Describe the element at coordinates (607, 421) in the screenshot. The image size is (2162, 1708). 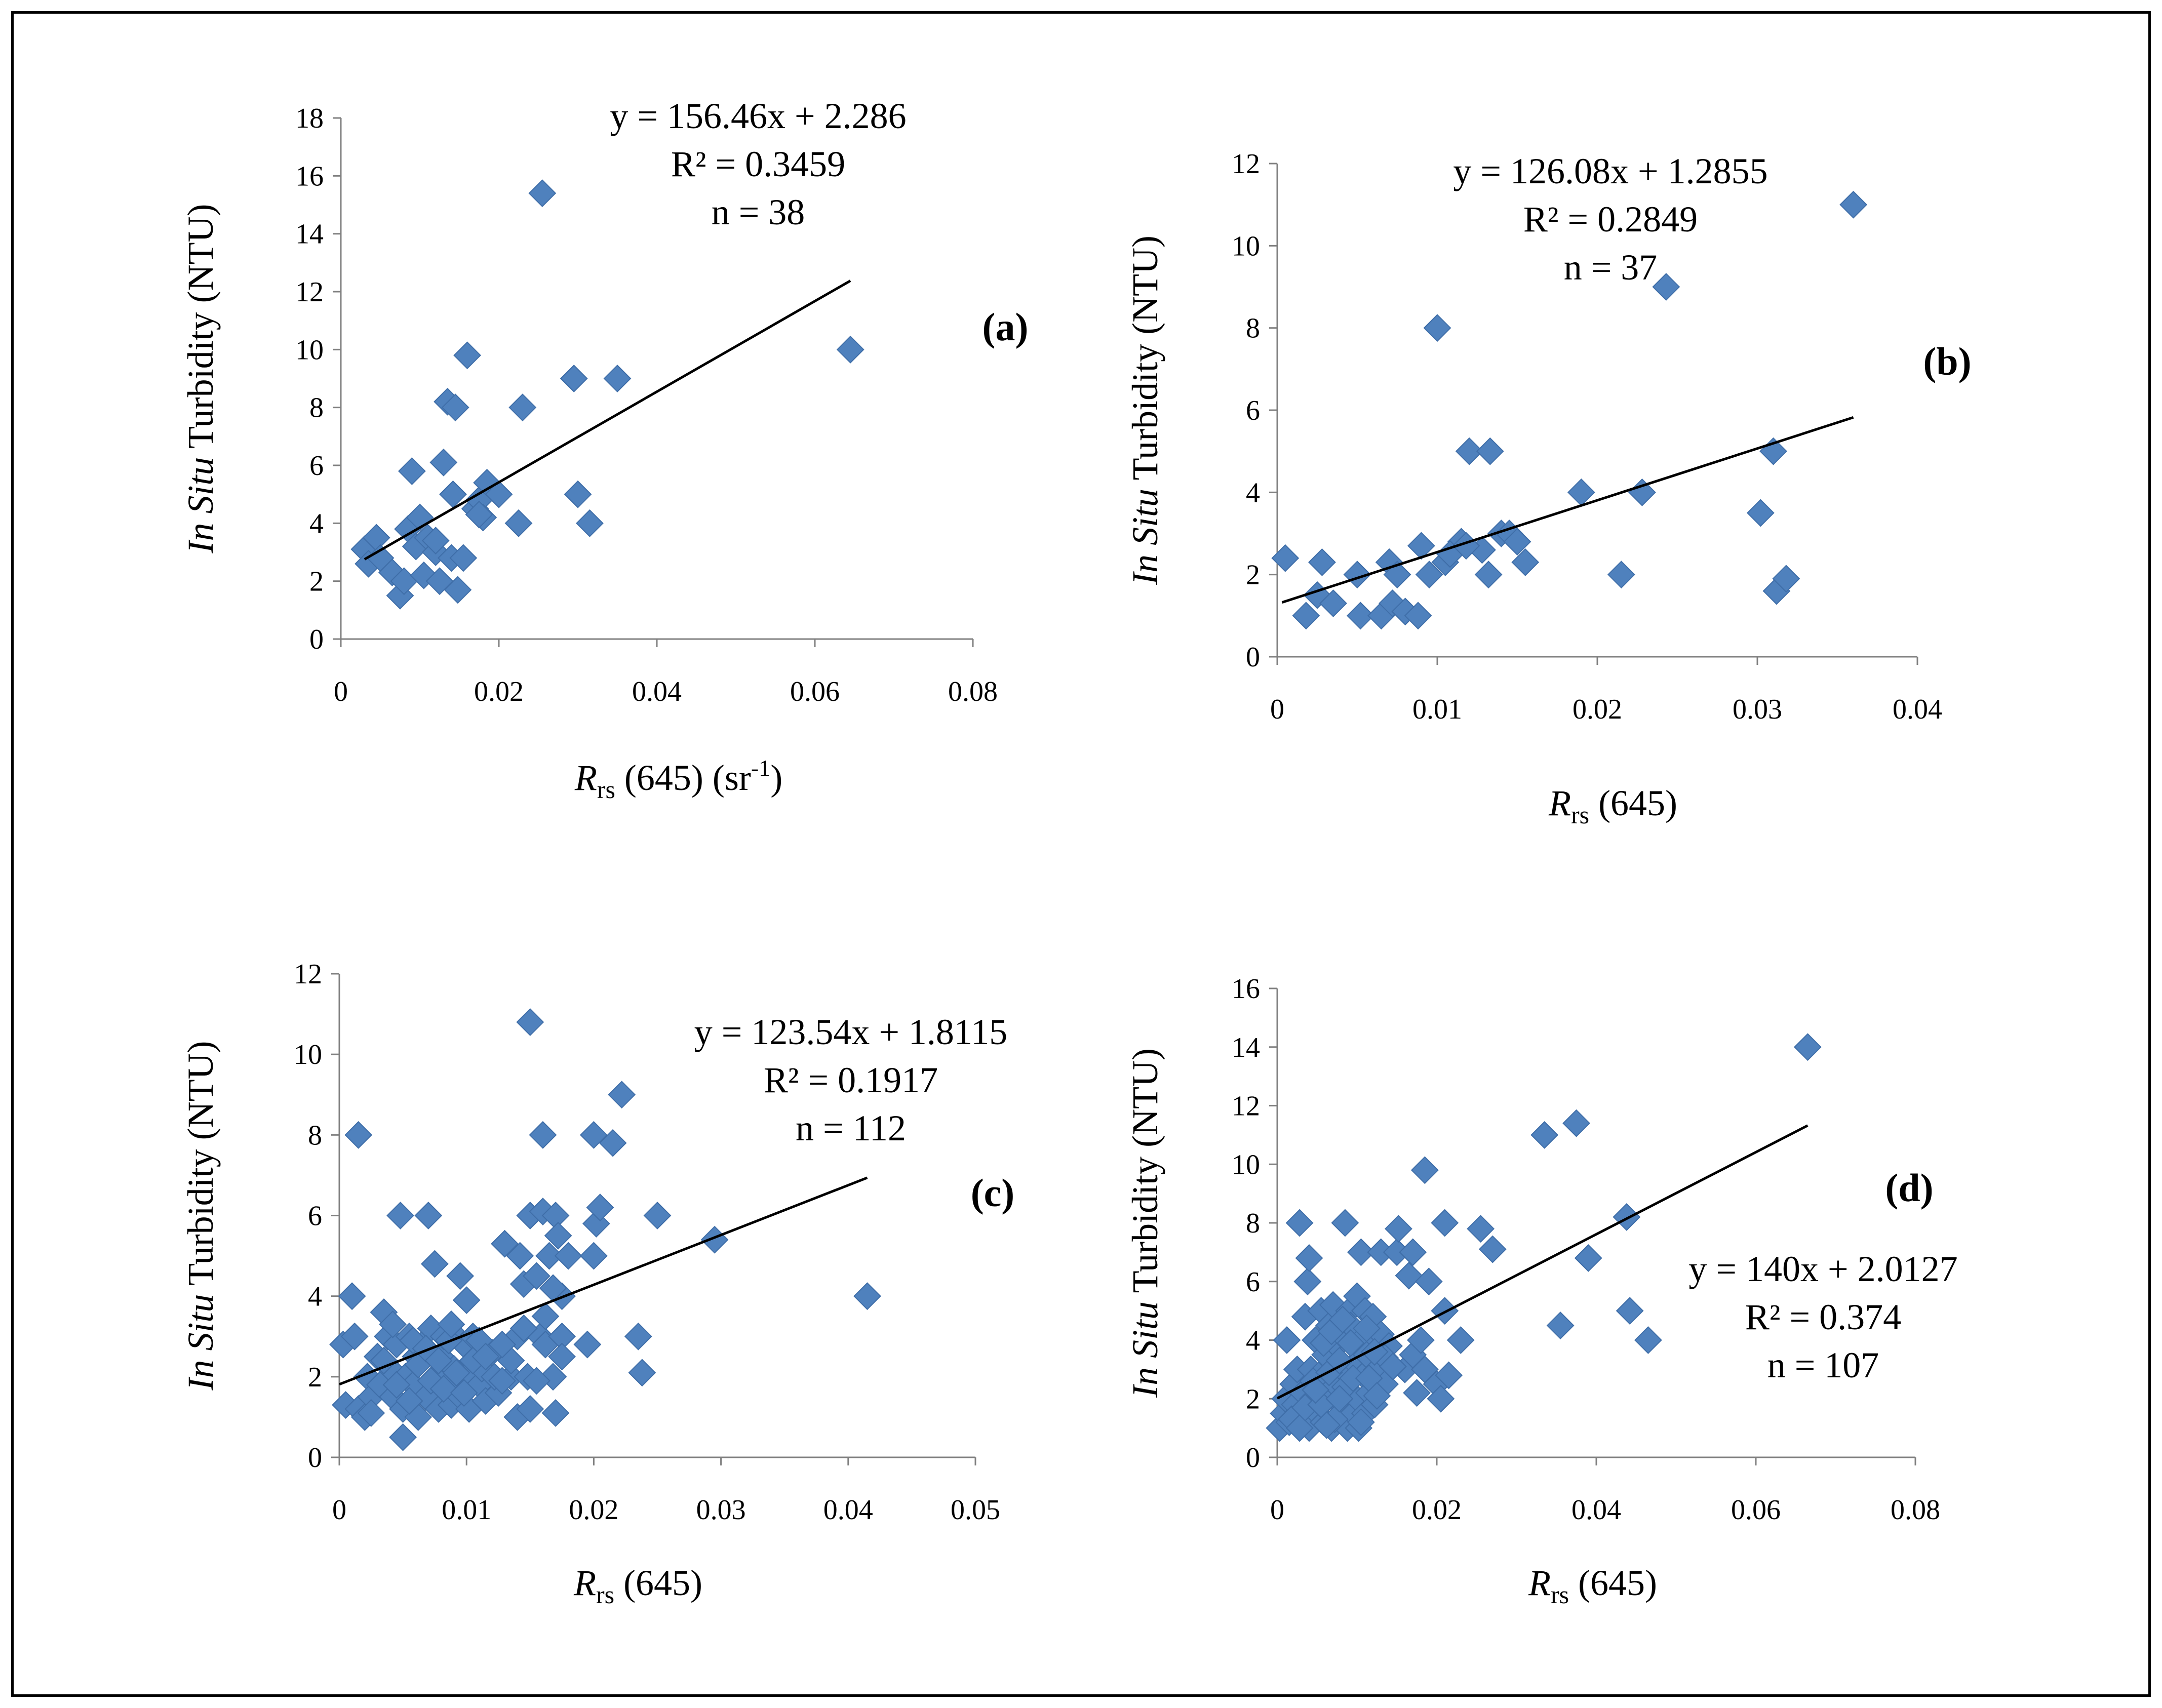
I see `panel-a-trendline` at that location.